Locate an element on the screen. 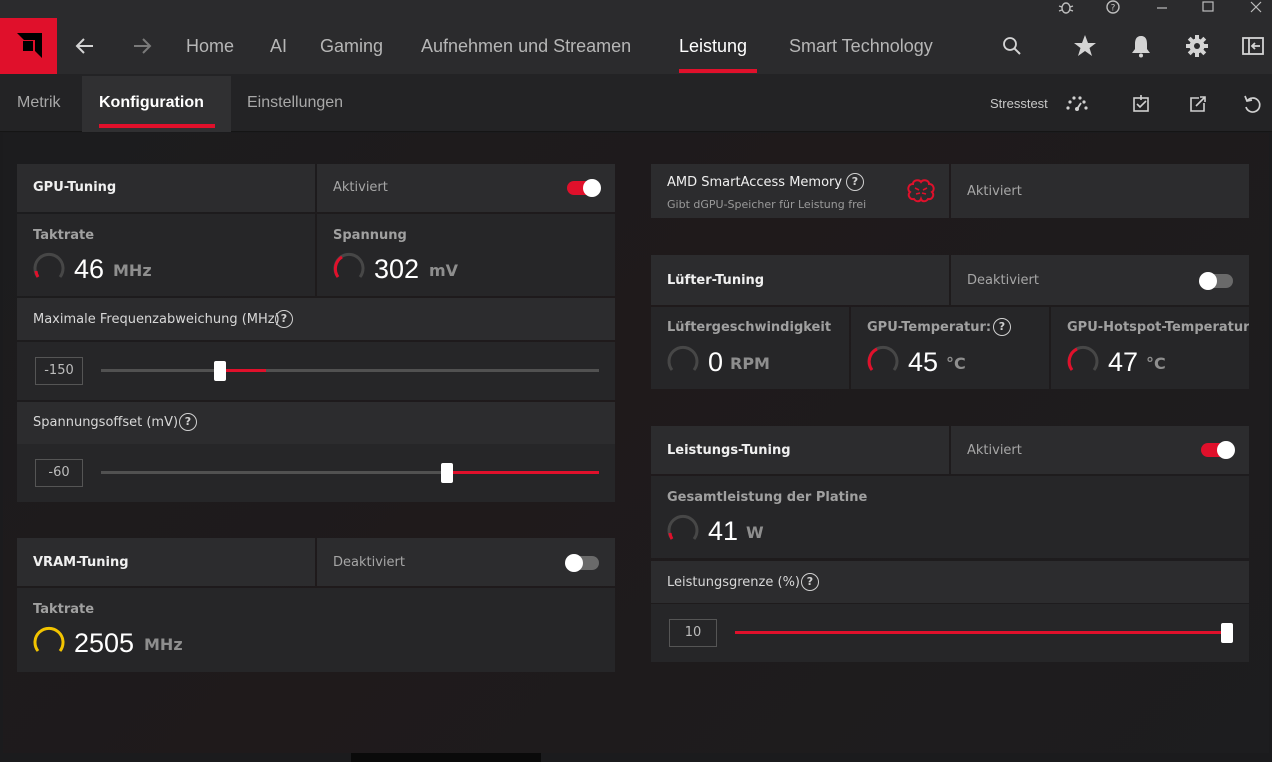  max-freq-offset-header: Maximale Frequenzabweichung (MHz) ? is located at coordinates (316, 319).